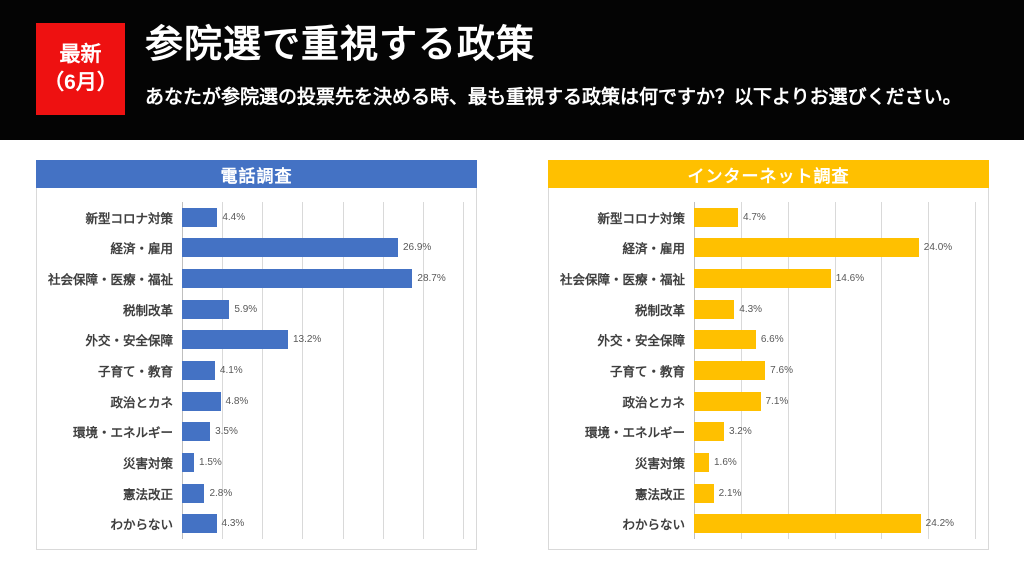  I want to click on internet-survey-chart-title: インターネット調査, so click(768, 176).